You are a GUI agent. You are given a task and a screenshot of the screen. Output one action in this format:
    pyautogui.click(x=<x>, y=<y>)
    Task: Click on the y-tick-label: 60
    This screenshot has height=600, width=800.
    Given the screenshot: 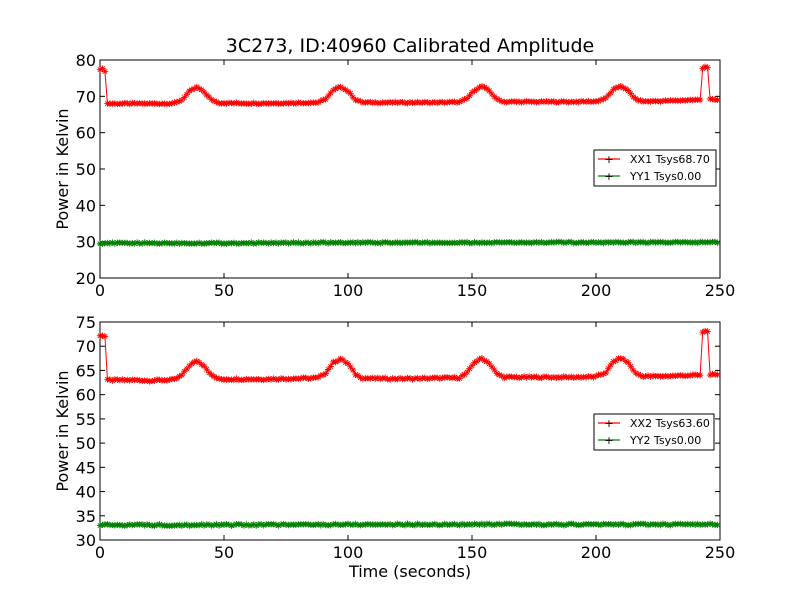 What is the action you would take?
    pyautogui.click(x=86, y=133)
    